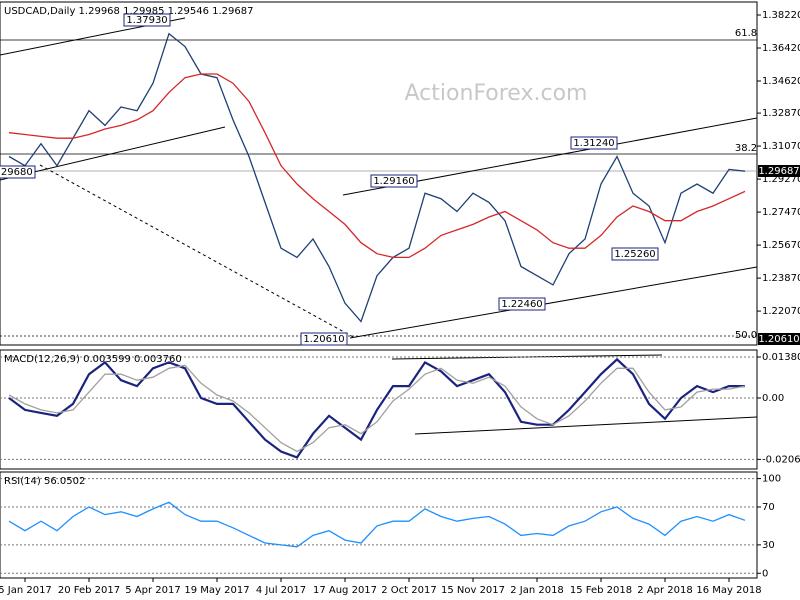 The width and height of the screenshot is (800, 600). What do you see at coordinates (473, 590) in the screenshot?
I see `x-tick-label: 15 Nov 2017` at bounding box center [473, 590].